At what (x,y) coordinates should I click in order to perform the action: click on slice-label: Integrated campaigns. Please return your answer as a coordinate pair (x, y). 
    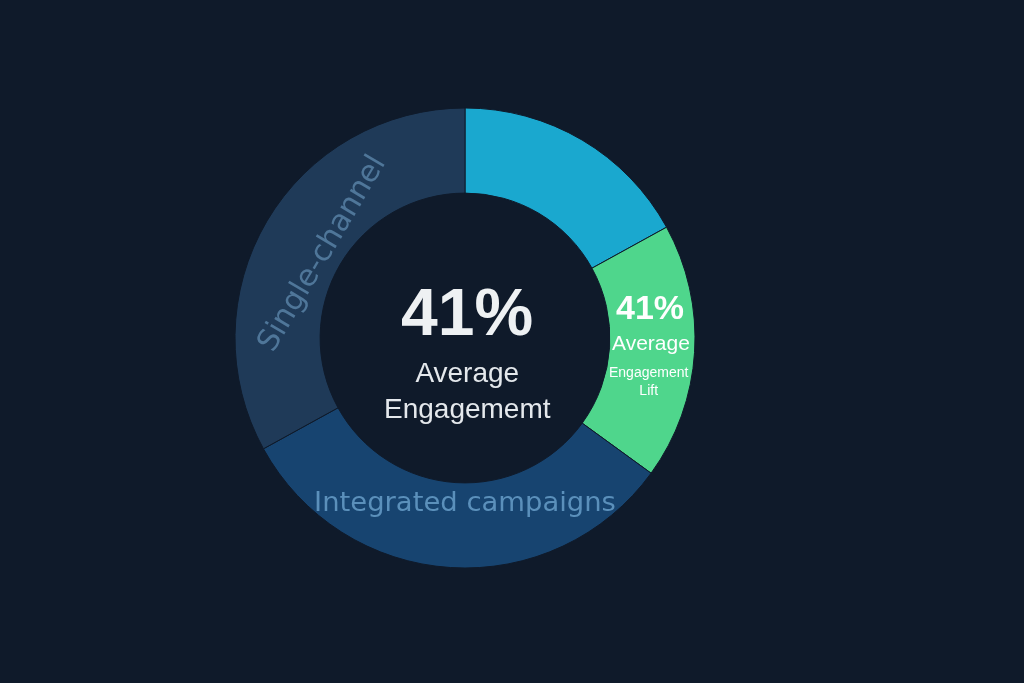
    Looking at the image, I should click on (465, 501).